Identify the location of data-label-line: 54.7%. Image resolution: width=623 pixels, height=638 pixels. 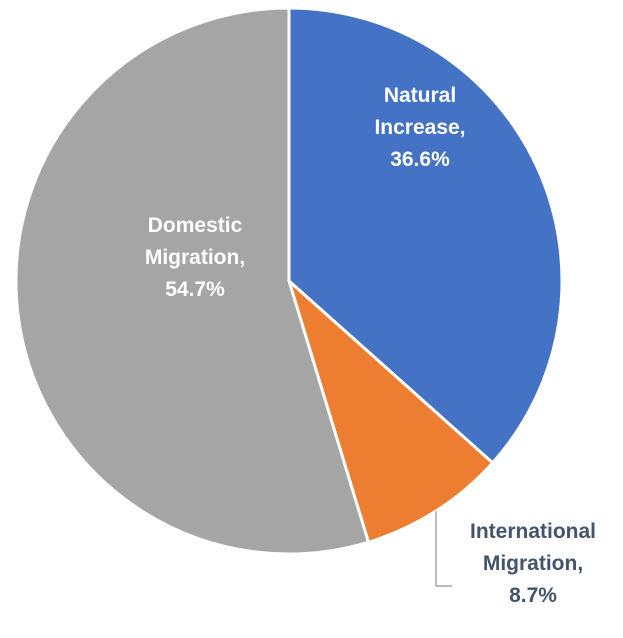
(195, 289).